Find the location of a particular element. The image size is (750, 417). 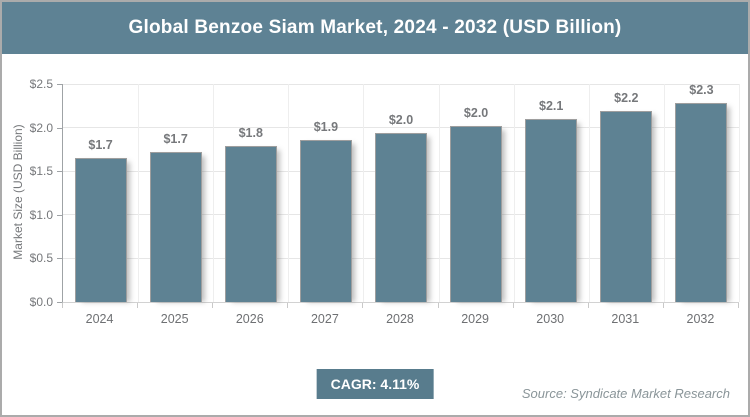

x-axis-tick-label: 2027 is located at coordinates (324, 319).